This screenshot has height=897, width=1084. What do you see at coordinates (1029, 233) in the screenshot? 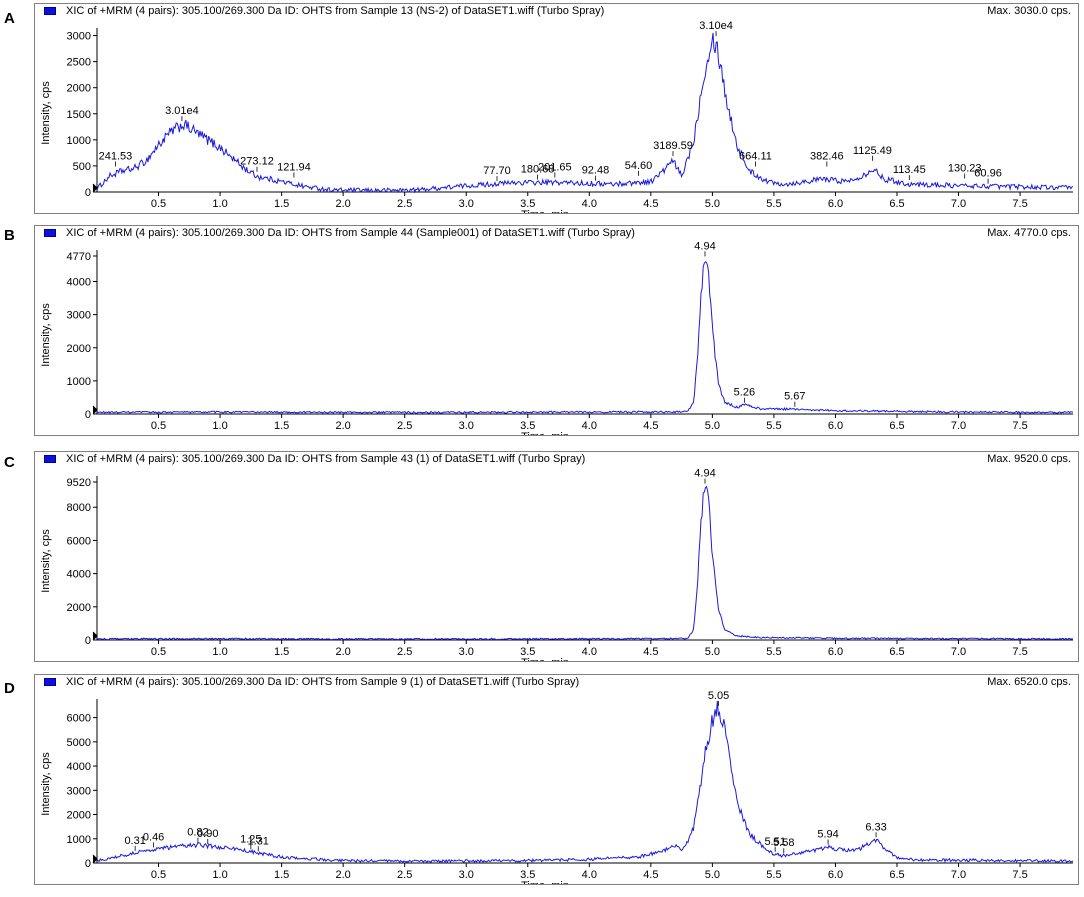
I see `max-intensity: Max. 4770.0 cps.` at bounding box center [1029, 233].